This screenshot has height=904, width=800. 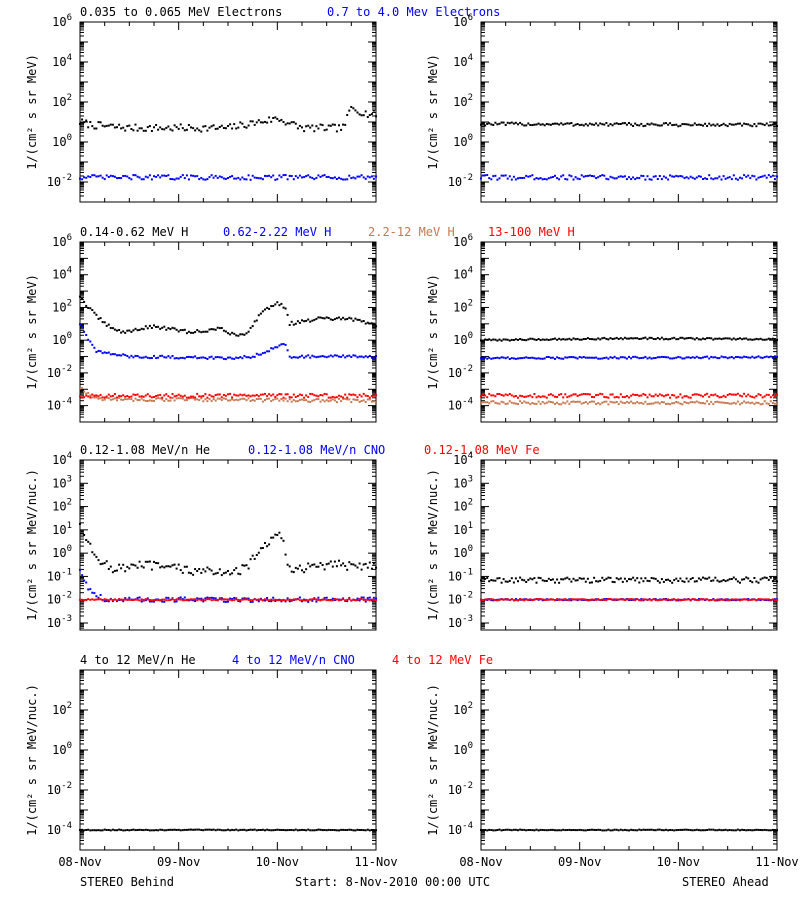 I want to click on ytick-label: 10², so click(x=62, y=506).